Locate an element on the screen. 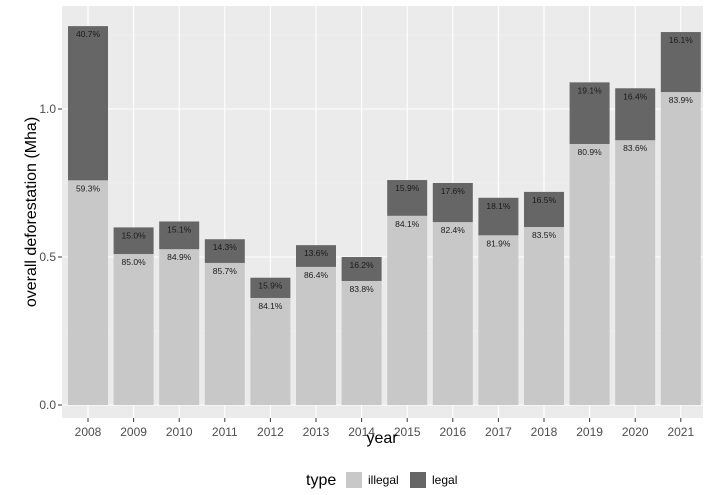 The width and height of the screenshot is (713, 495). x-tick-label: 2015 is located at coordinates (407, 432).